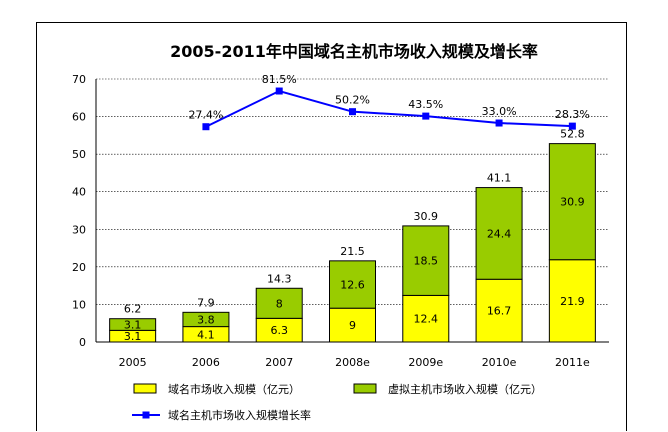  I want to click on x-tick-label: 2005, so click(133, 362).